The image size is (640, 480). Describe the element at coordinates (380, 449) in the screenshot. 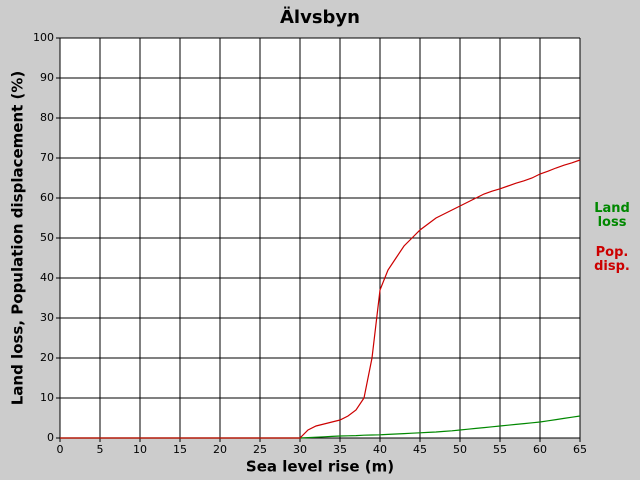

I see `x-tick-label: 40` at that location.